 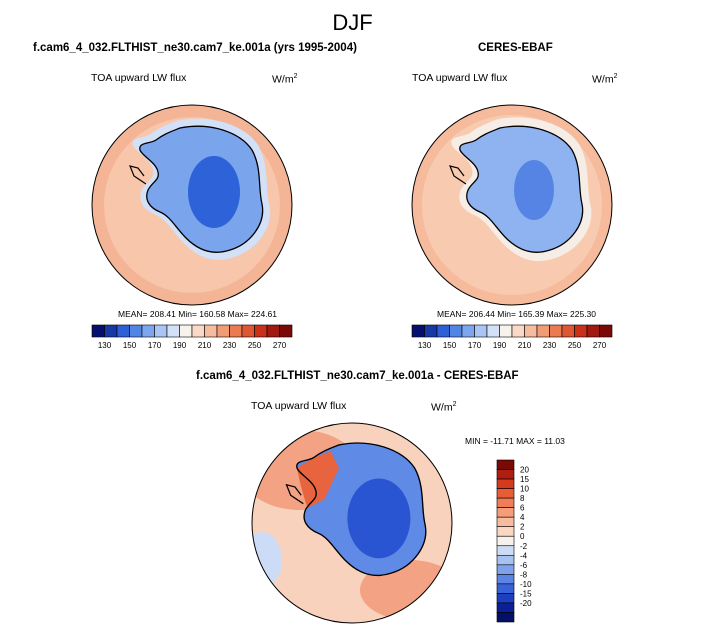 What do you see at coordinates (267, 560) in the screenshot?
I see `panel3-cool-patch` at bounding box center [267, 560].